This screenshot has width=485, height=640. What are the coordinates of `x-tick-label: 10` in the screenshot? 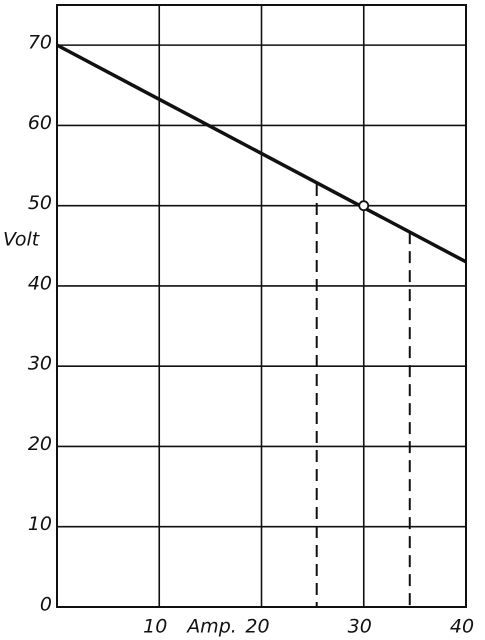 It's located at (155, 627).